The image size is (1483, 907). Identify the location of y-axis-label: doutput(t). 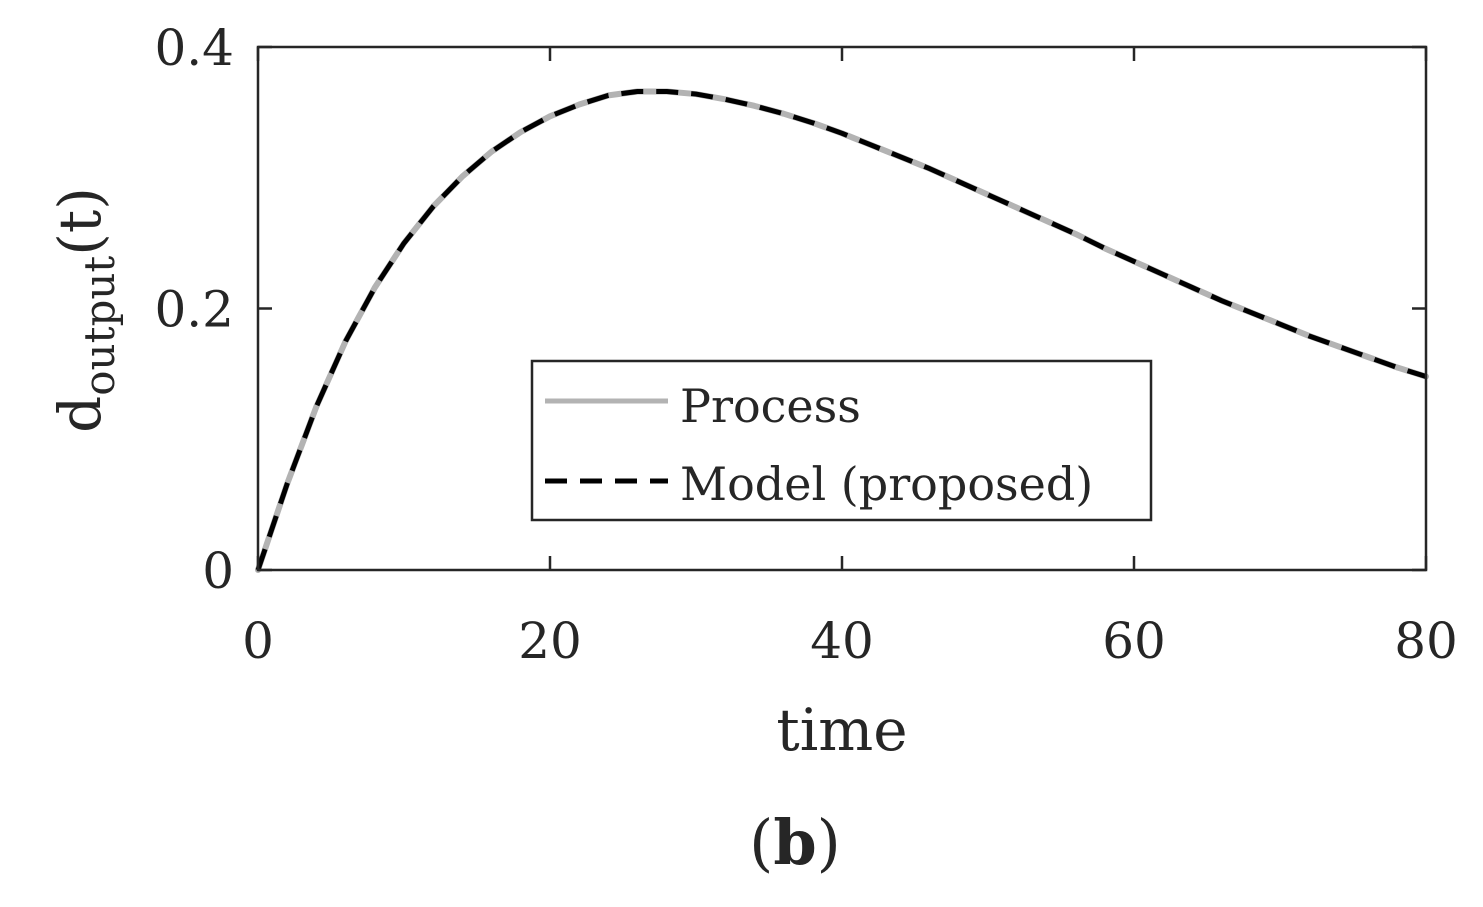
(85, 310).